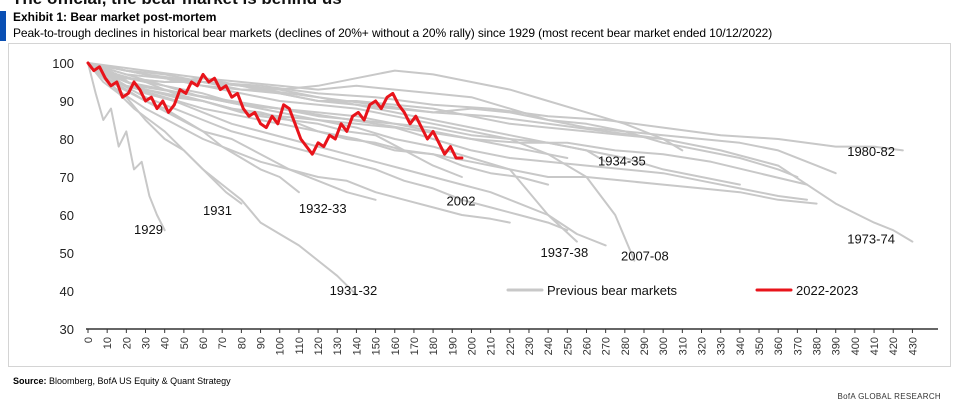 The image size is (957, 407). I want to click on x-tick-label: 180, so click(434, 346).